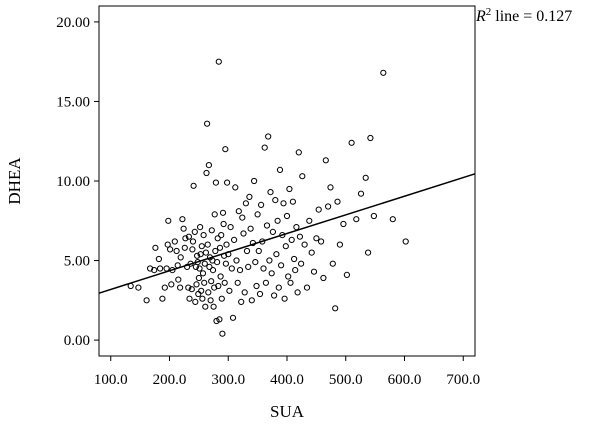  What do you see at coordinates (346, 380) in the screenshot?
I see `x-tick-label: 500.0` at bounding box center [346, 380].